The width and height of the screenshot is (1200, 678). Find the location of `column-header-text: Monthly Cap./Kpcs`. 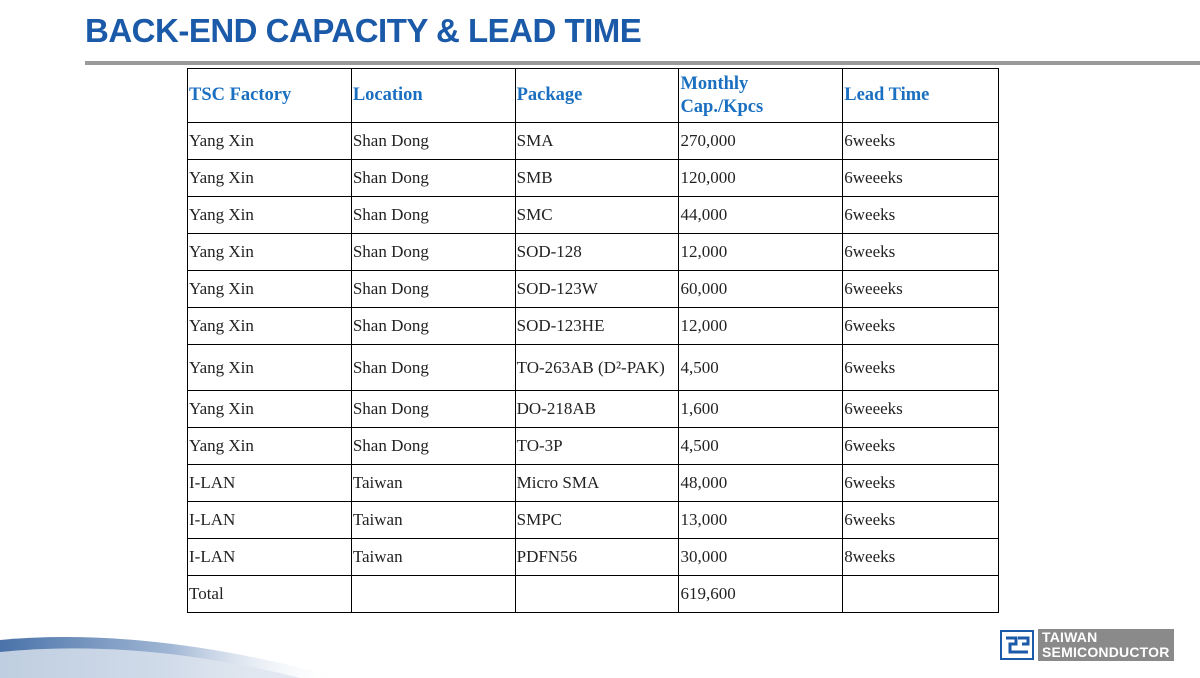

column-header-text: Monthly Cap./Kpcs is located at coordinates (722, 95).